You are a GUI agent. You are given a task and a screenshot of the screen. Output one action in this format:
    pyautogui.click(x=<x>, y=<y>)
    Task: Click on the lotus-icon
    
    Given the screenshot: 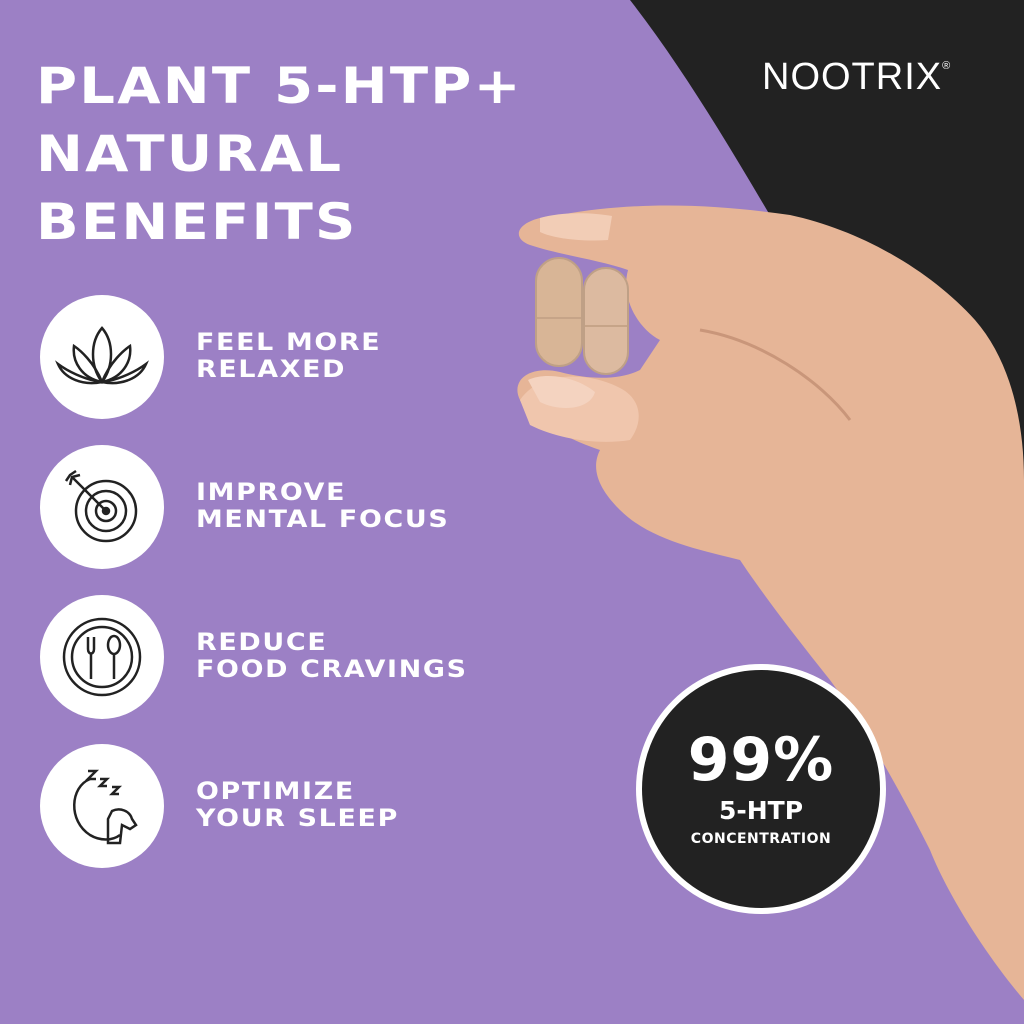 What is the action you would take?
    pyautogui.click(x=102, y=357)
    